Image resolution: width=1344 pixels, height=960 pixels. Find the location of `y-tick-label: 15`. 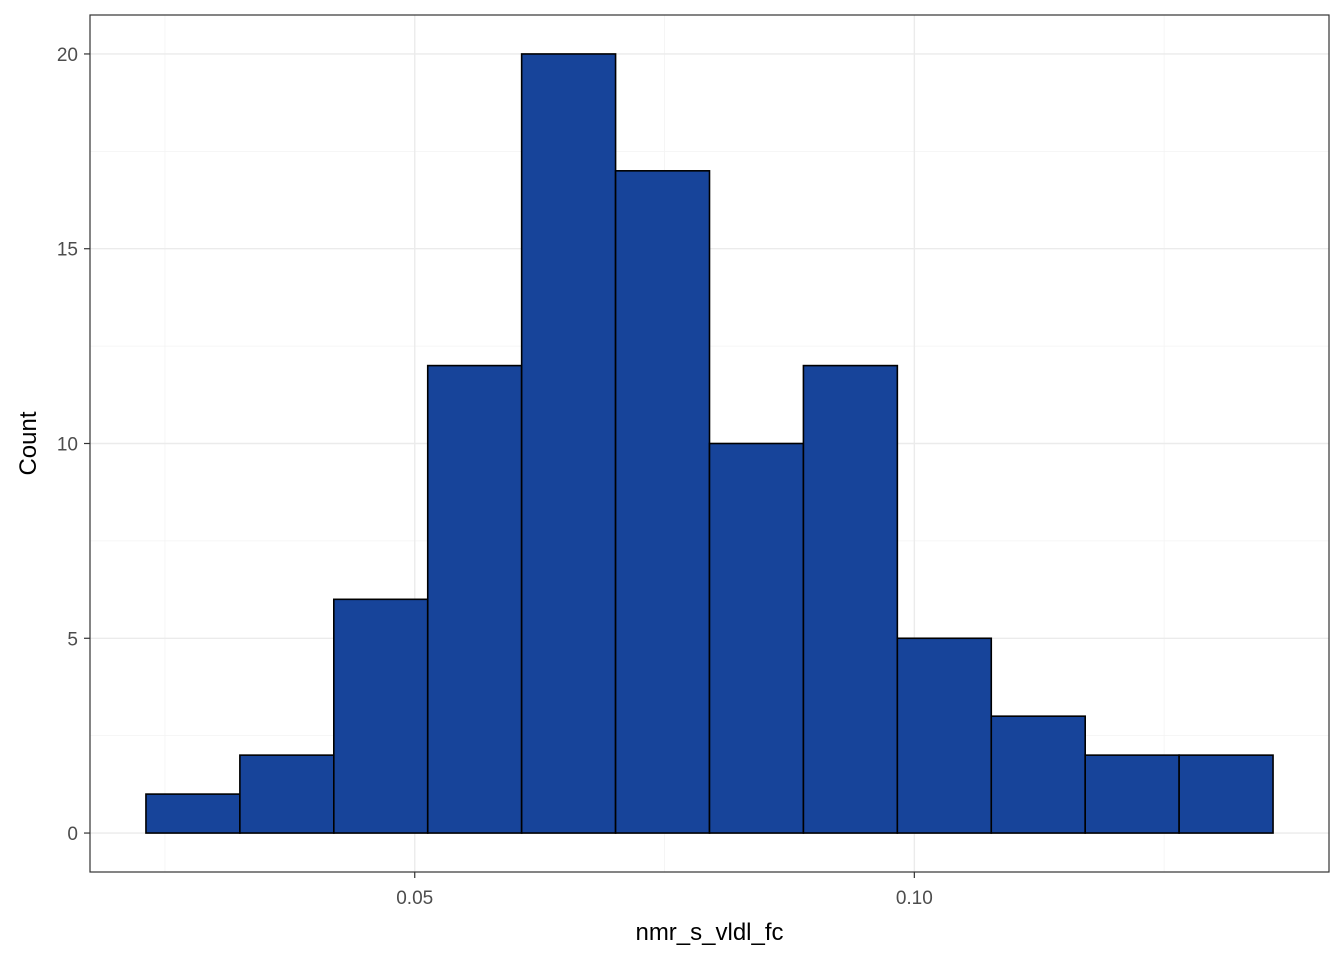

y-tick-label: 15 is located at coordinates (67, 250).